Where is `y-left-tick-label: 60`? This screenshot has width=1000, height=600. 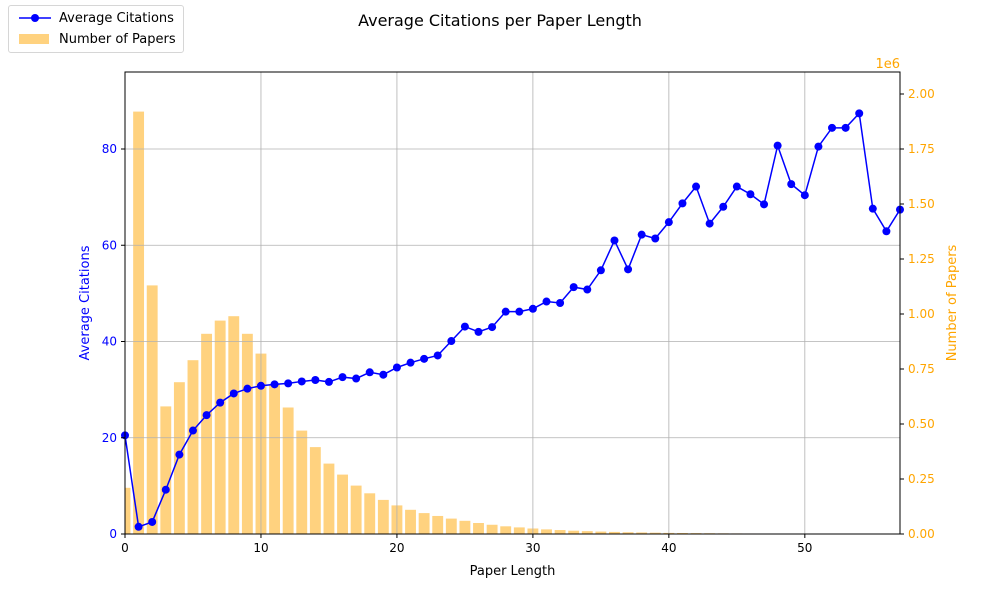 y-left-tick-label: 60 is located at coordinates (109, 245).